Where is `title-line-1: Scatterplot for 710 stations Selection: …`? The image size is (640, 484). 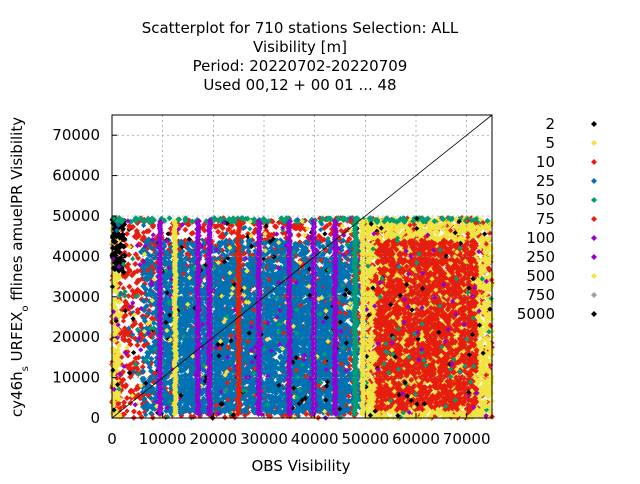 title-line-1: Scatterplot for 710 stations Selection: … is located at coordinates (300, 28).